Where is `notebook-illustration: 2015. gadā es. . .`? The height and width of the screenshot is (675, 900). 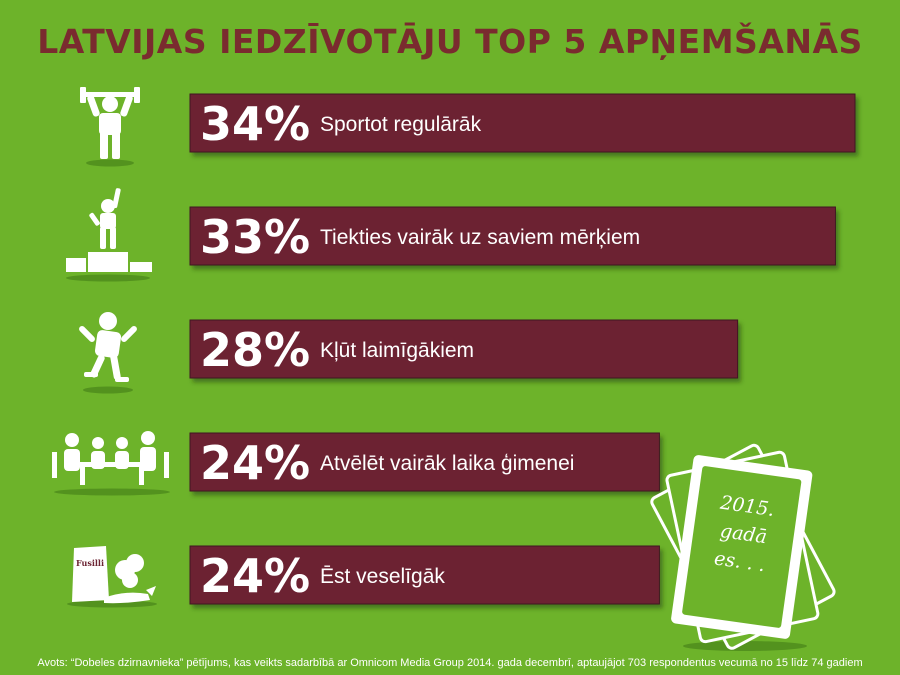
notebook-illustration: 2015. gadā es. . . is located at coordinates (743, 547).